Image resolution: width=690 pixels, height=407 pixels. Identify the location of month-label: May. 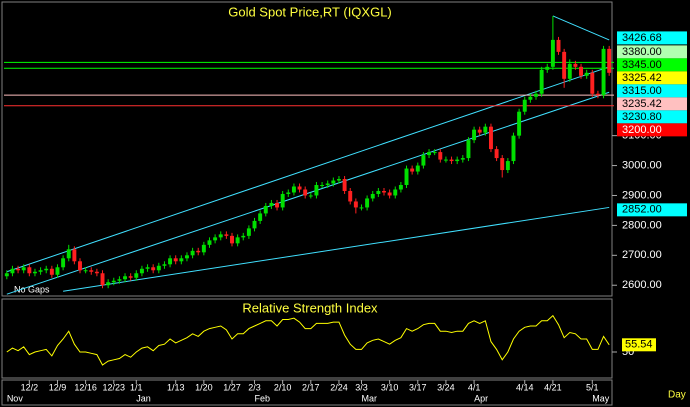
(601, 398).